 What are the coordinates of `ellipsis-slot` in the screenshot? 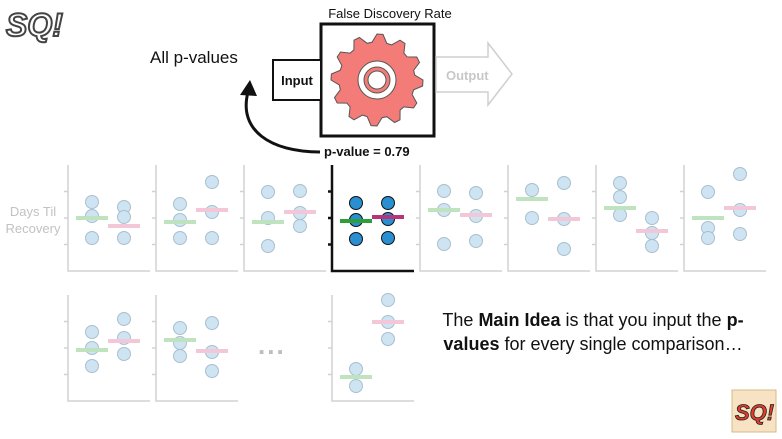 It's located at (284, 348).